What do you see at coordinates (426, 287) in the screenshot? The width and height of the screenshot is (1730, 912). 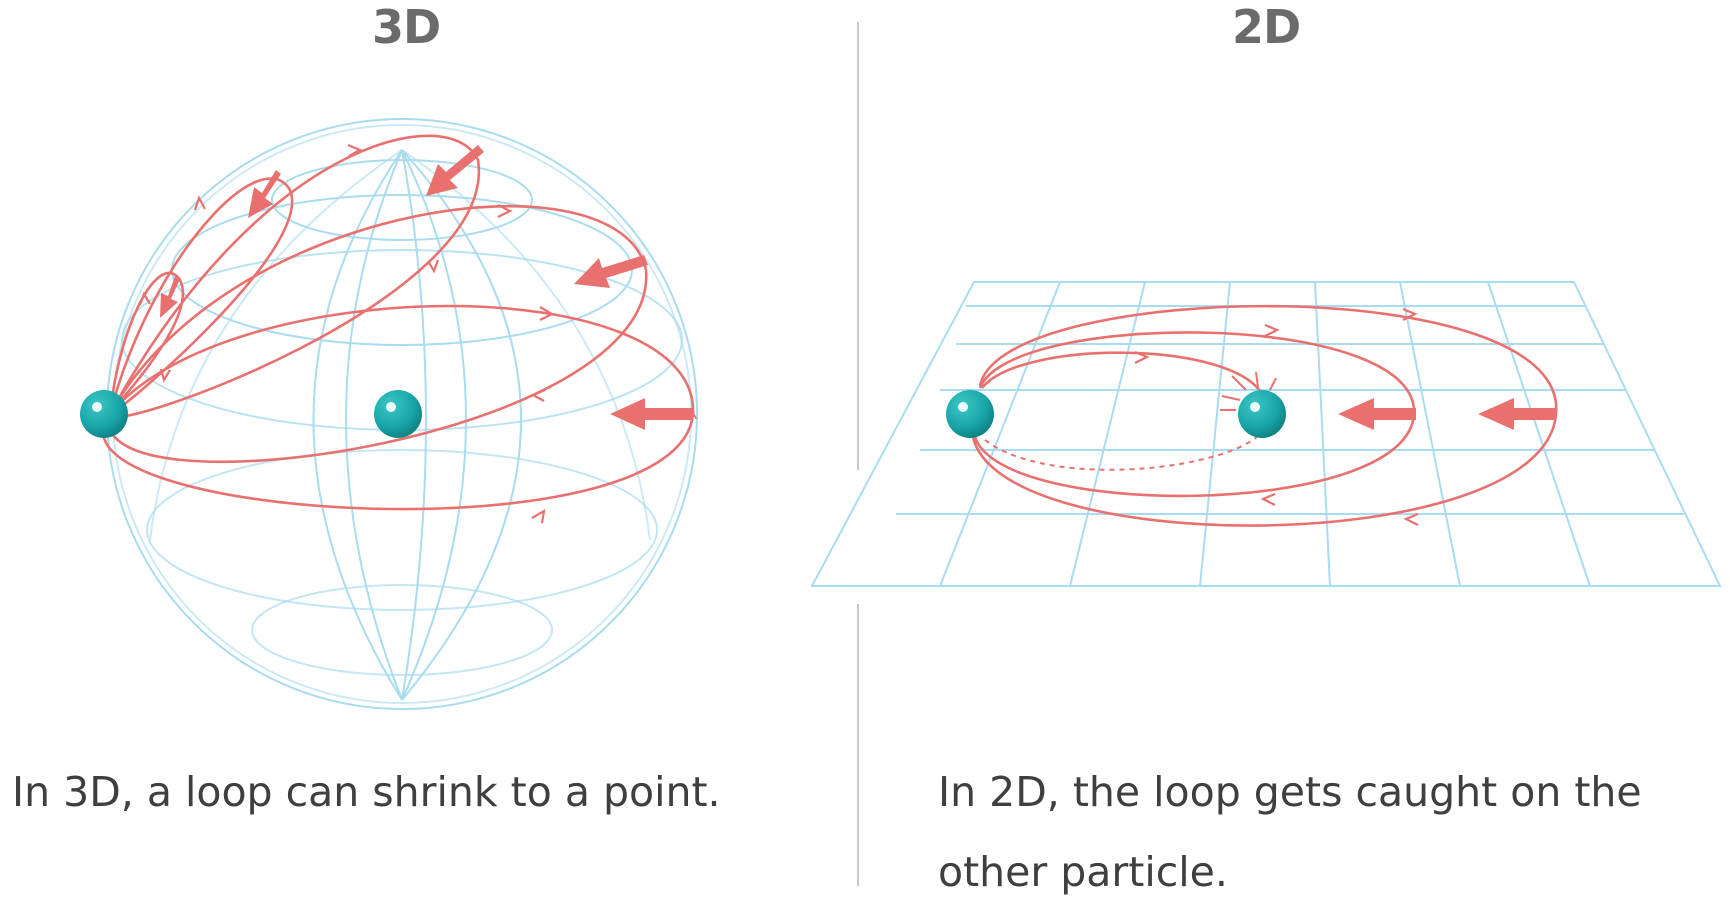 I see `shrink-arrows-3d` at bounding box center [426, 287].